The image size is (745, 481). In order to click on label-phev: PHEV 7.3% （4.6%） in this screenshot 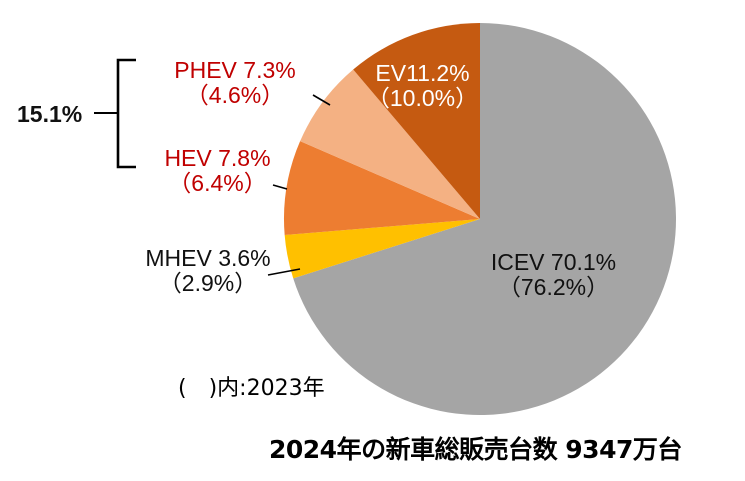, I will do `click(235, 83)`.